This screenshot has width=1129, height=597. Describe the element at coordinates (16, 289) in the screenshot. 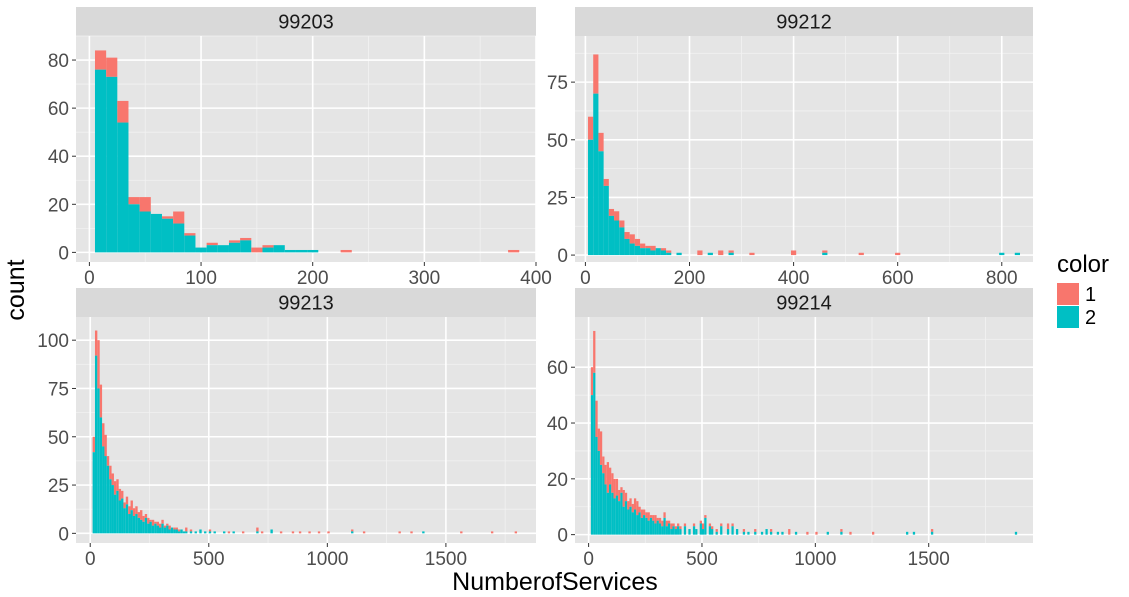

I see `y-axis-title: count` at that location.